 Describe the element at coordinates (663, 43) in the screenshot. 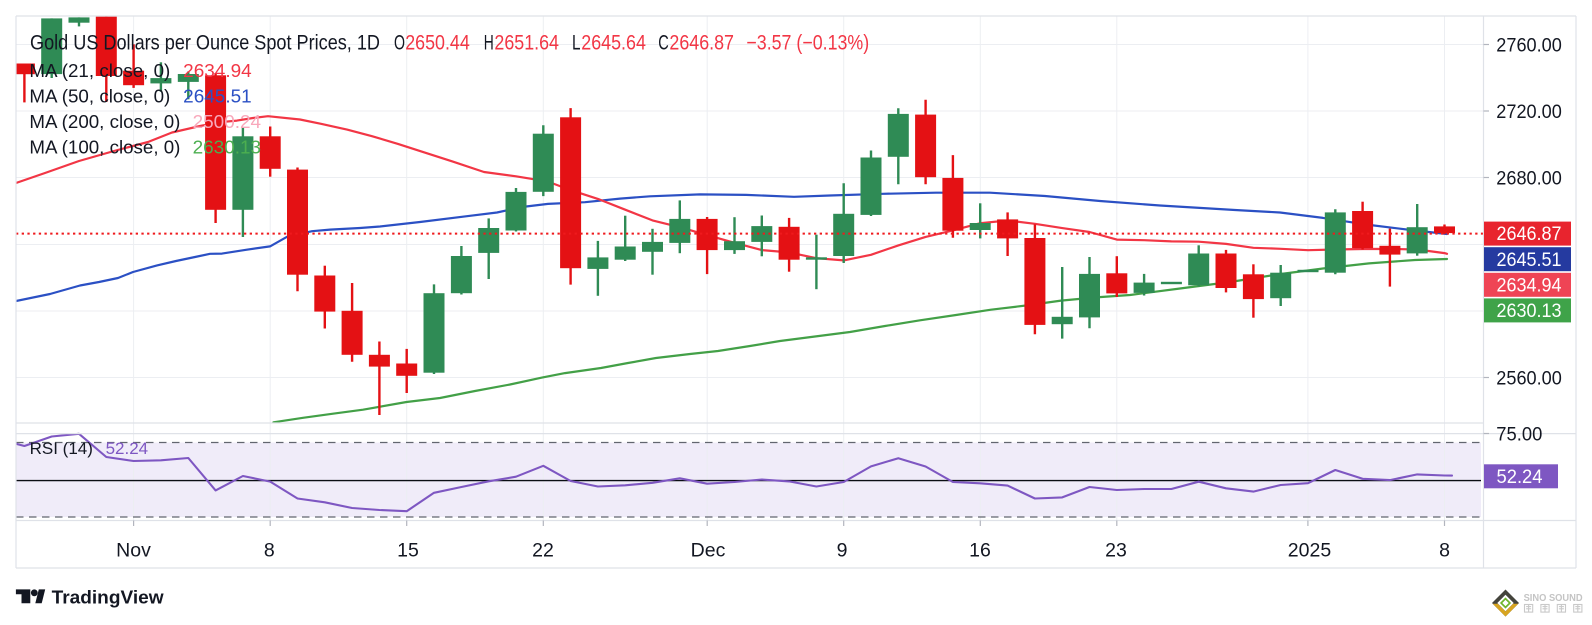

I see `svg-text: C` at that location.